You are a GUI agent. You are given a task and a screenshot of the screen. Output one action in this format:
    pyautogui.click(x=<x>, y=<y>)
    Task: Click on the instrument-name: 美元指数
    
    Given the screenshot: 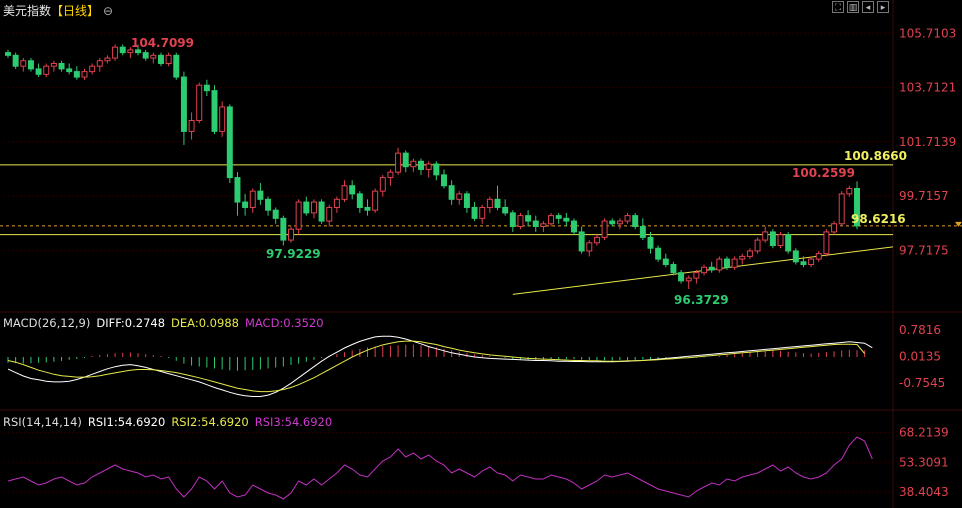 What is the action you would take?
    pyautogui.click(x=27, y=11)
    